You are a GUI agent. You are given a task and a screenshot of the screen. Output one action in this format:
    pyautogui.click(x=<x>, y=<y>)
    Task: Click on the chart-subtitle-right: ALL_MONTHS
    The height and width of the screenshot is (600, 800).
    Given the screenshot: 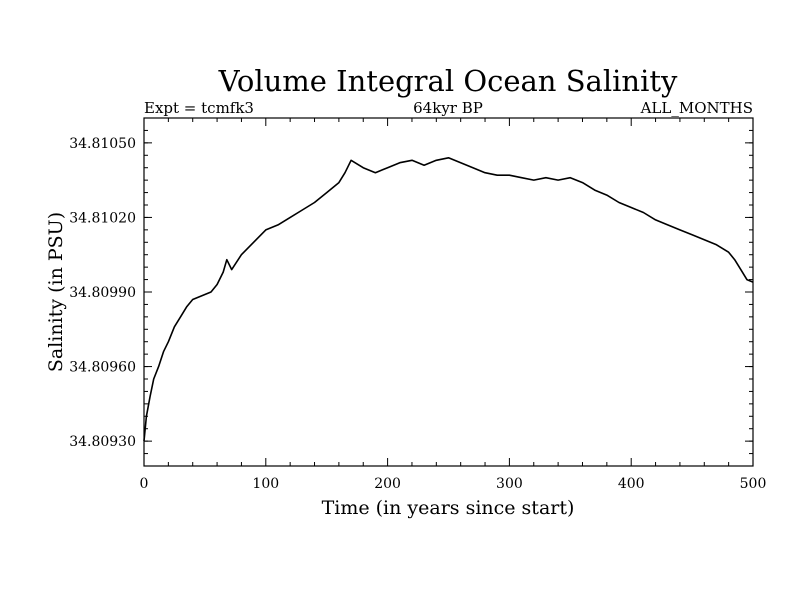 What is the action you would take?
    pyautogui.click(x=696, y=108)
    